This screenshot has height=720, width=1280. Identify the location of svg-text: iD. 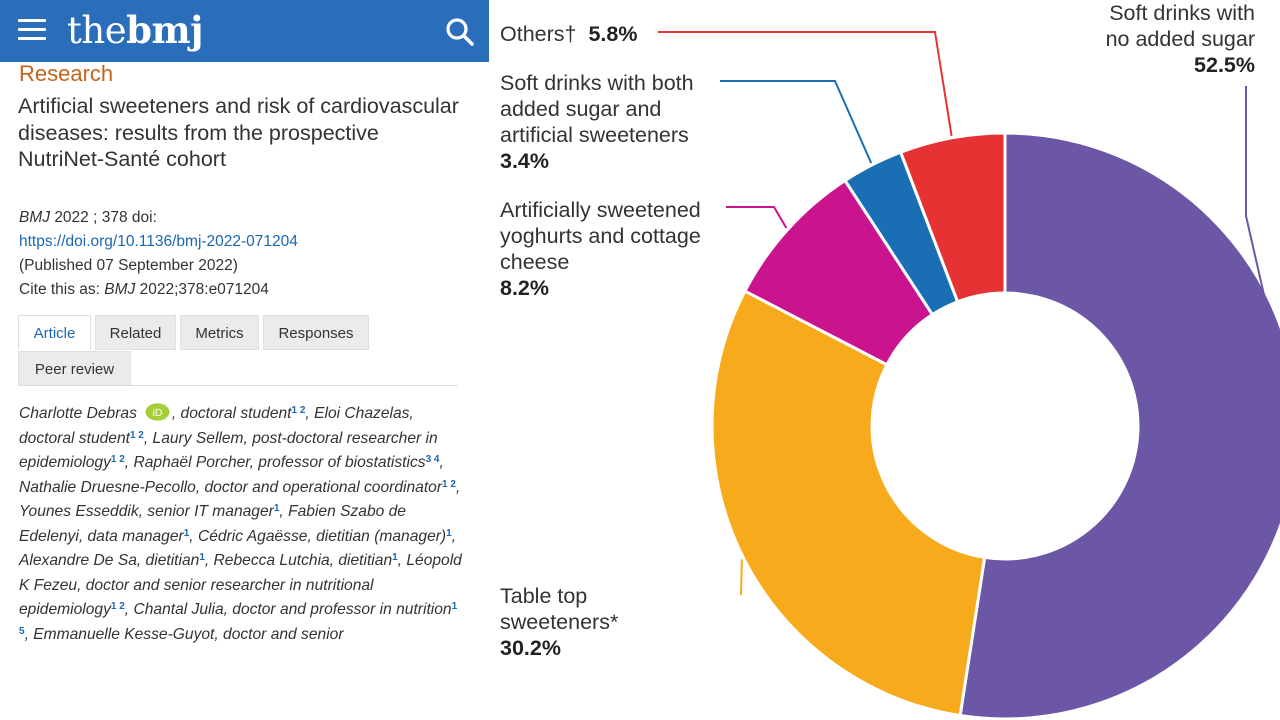
(157, 413).